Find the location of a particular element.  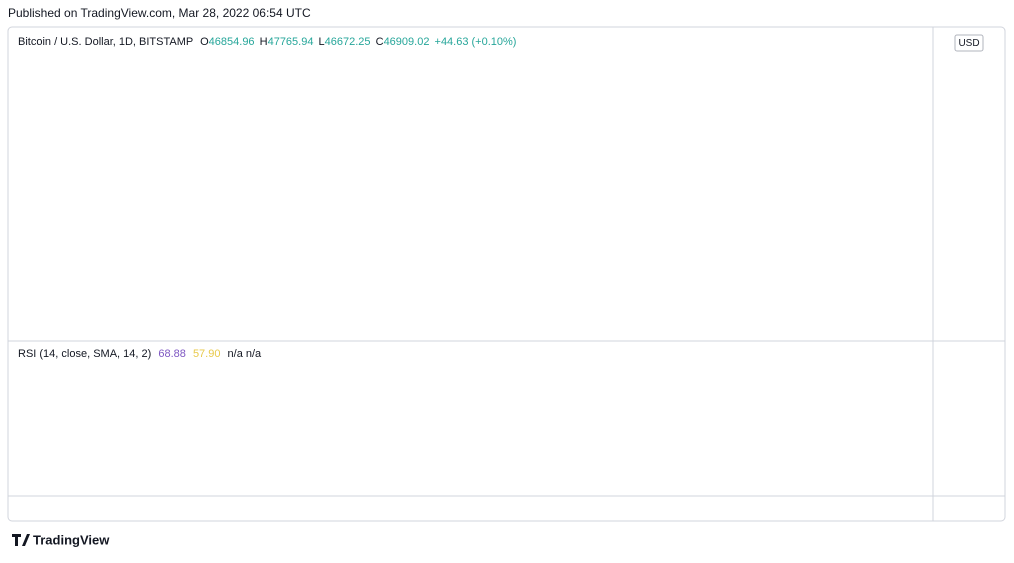

ohlc-letter: C is located at coordinates (380, 42).